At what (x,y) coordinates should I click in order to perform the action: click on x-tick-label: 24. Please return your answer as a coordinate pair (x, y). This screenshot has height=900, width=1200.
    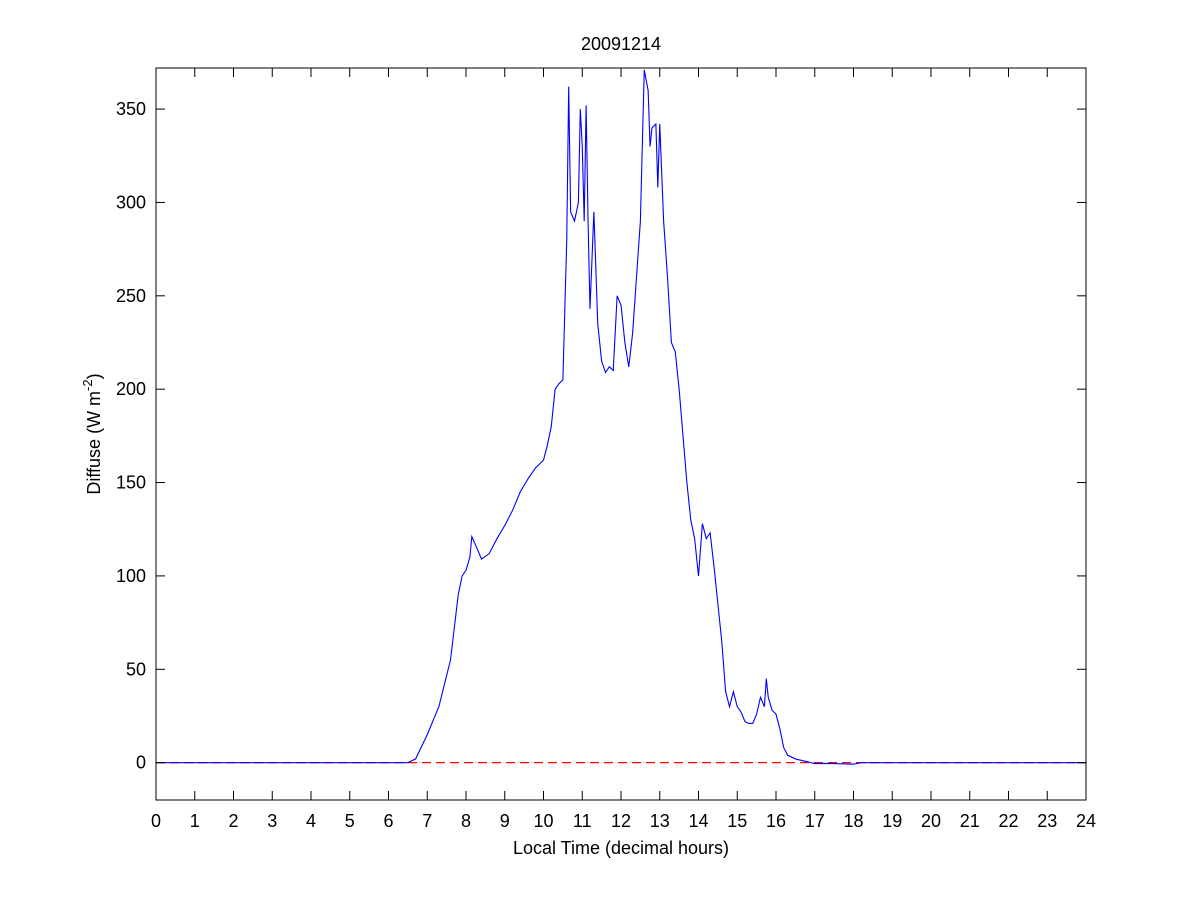
    Looking at the image, I should click on (1086, 821).